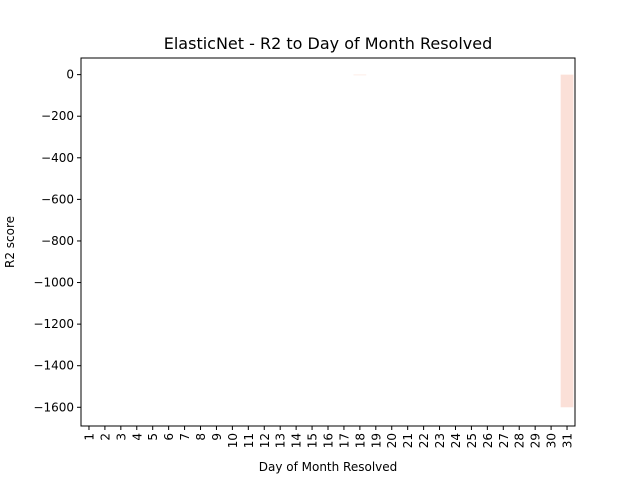 This screenshot has width=640, height=485. I want to click on x-tick-label: 8, so click(201, 437).